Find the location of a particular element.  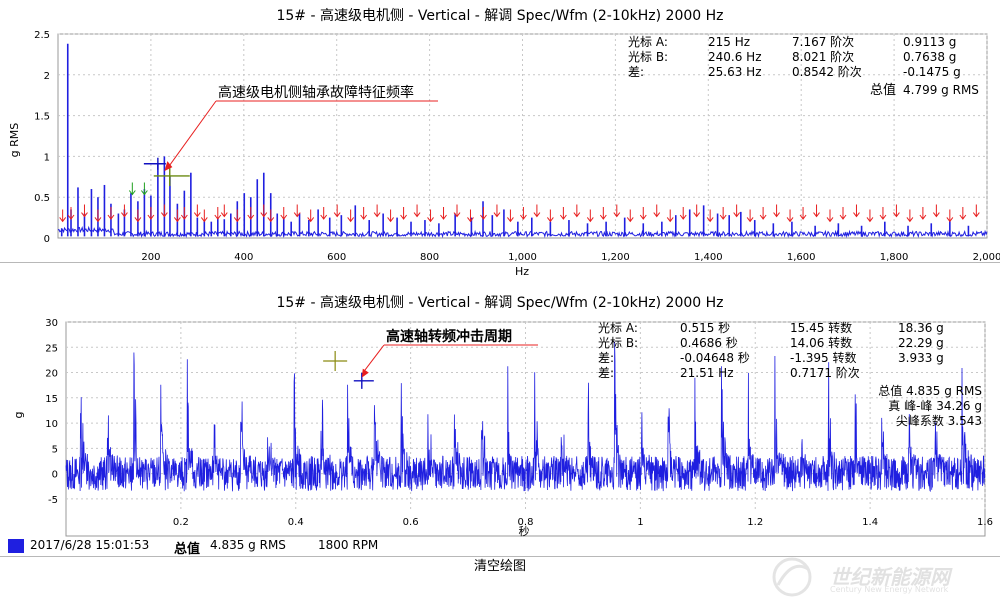

site-watermark: 世纪新能源网 Century New Energy Network is located at coordinates (870, 577).